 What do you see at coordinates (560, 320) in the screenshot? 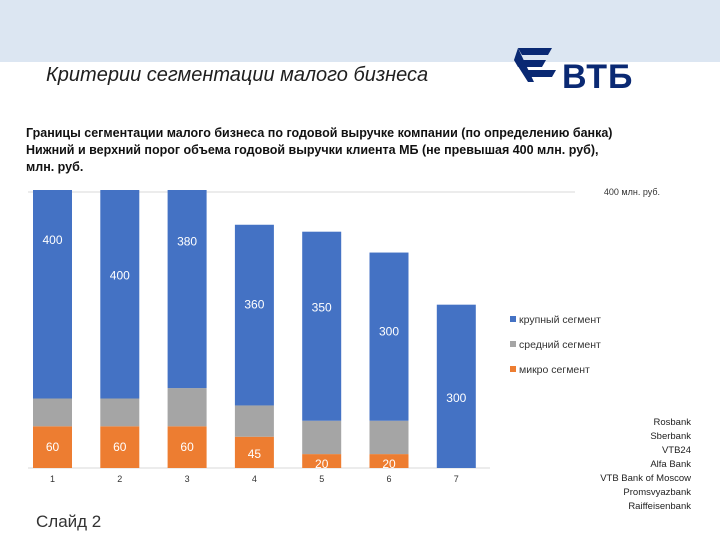
I see `legend-label: крупный сегмент` at bounding box center [560, 320].